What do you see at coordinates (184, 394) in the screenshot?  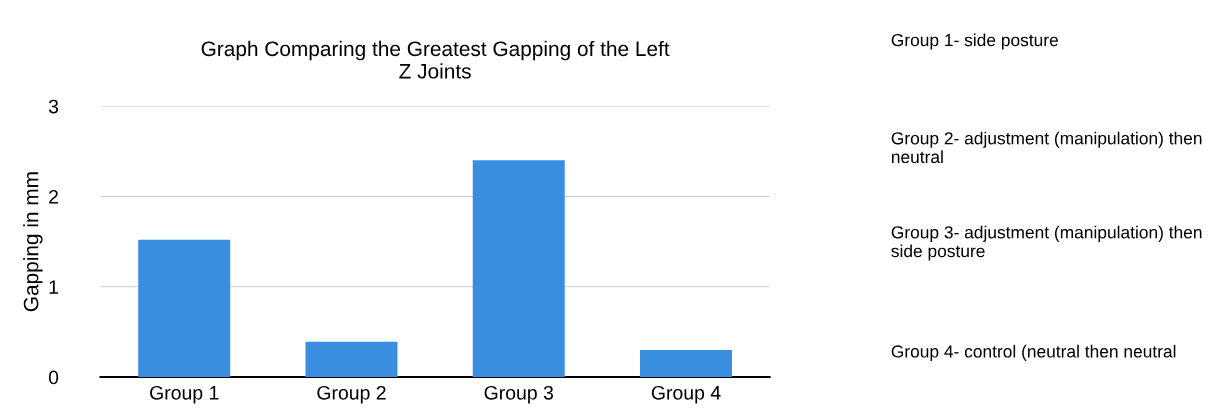 I see `x-tick-label: Group 1` at bounding box center [184, 394].